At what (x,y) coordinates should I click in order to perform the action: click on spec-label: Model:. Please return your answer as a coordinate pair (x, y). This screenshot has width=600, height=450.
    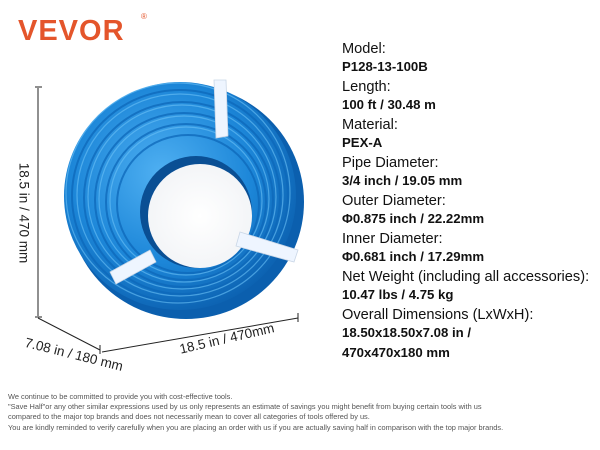
    Looking at the image, I should click on (364, 49).